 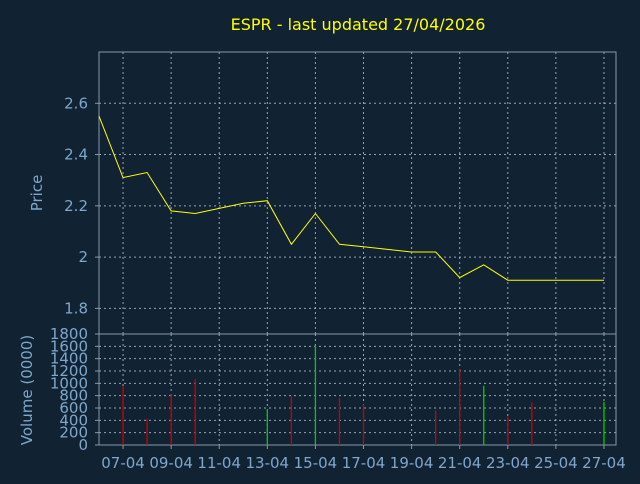 I want to click on price-y-ticks: 1.8 2 2.2 2.4 2.6, so click(x=81, y=205).